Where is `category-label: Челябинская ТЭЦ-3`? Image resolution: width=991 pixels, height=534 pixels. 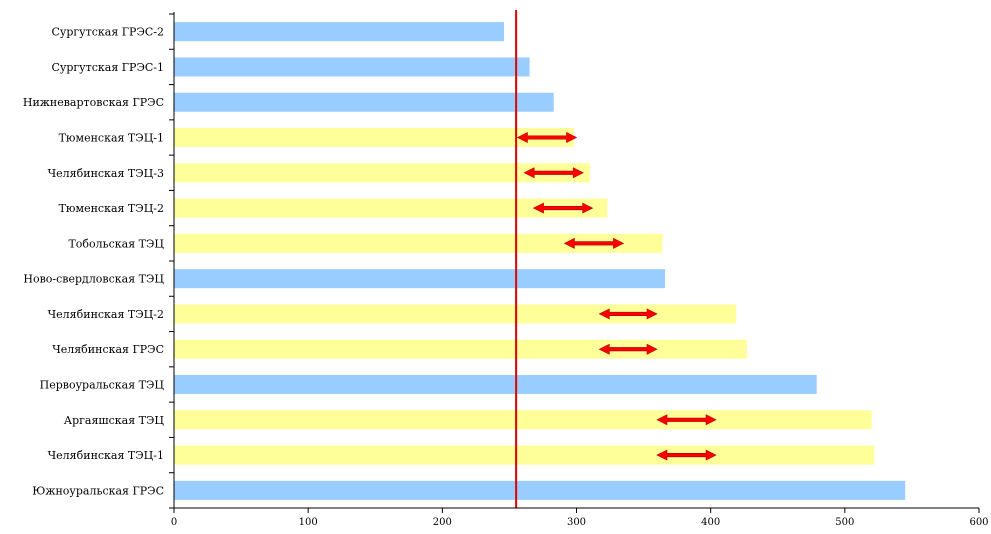 category-label: Челябинская ТЭЦ-3 is located at coordinates (106, 173).